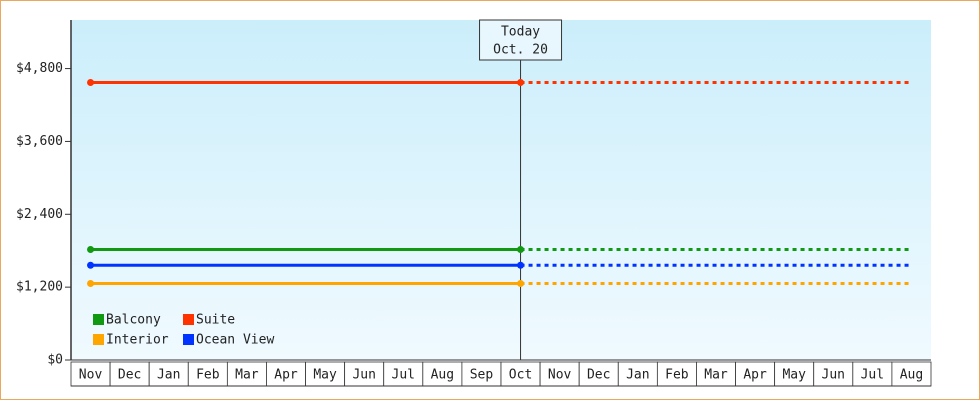  What do you see at coordinates (215, 320) in the screenshot?
I see `legend-label: Suite` at bounding box center [215, 320].